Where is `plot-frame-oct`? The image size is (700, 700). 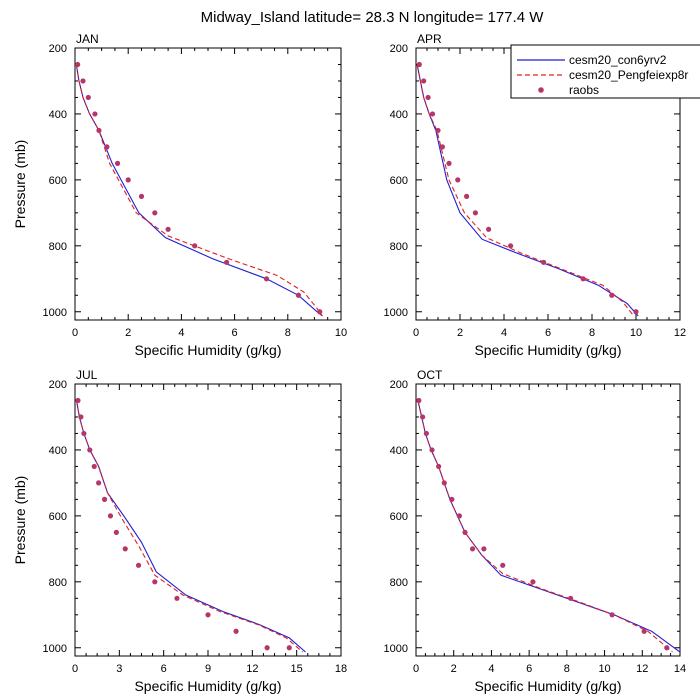
plot-frame-oct is located at coordinates (548, 520).